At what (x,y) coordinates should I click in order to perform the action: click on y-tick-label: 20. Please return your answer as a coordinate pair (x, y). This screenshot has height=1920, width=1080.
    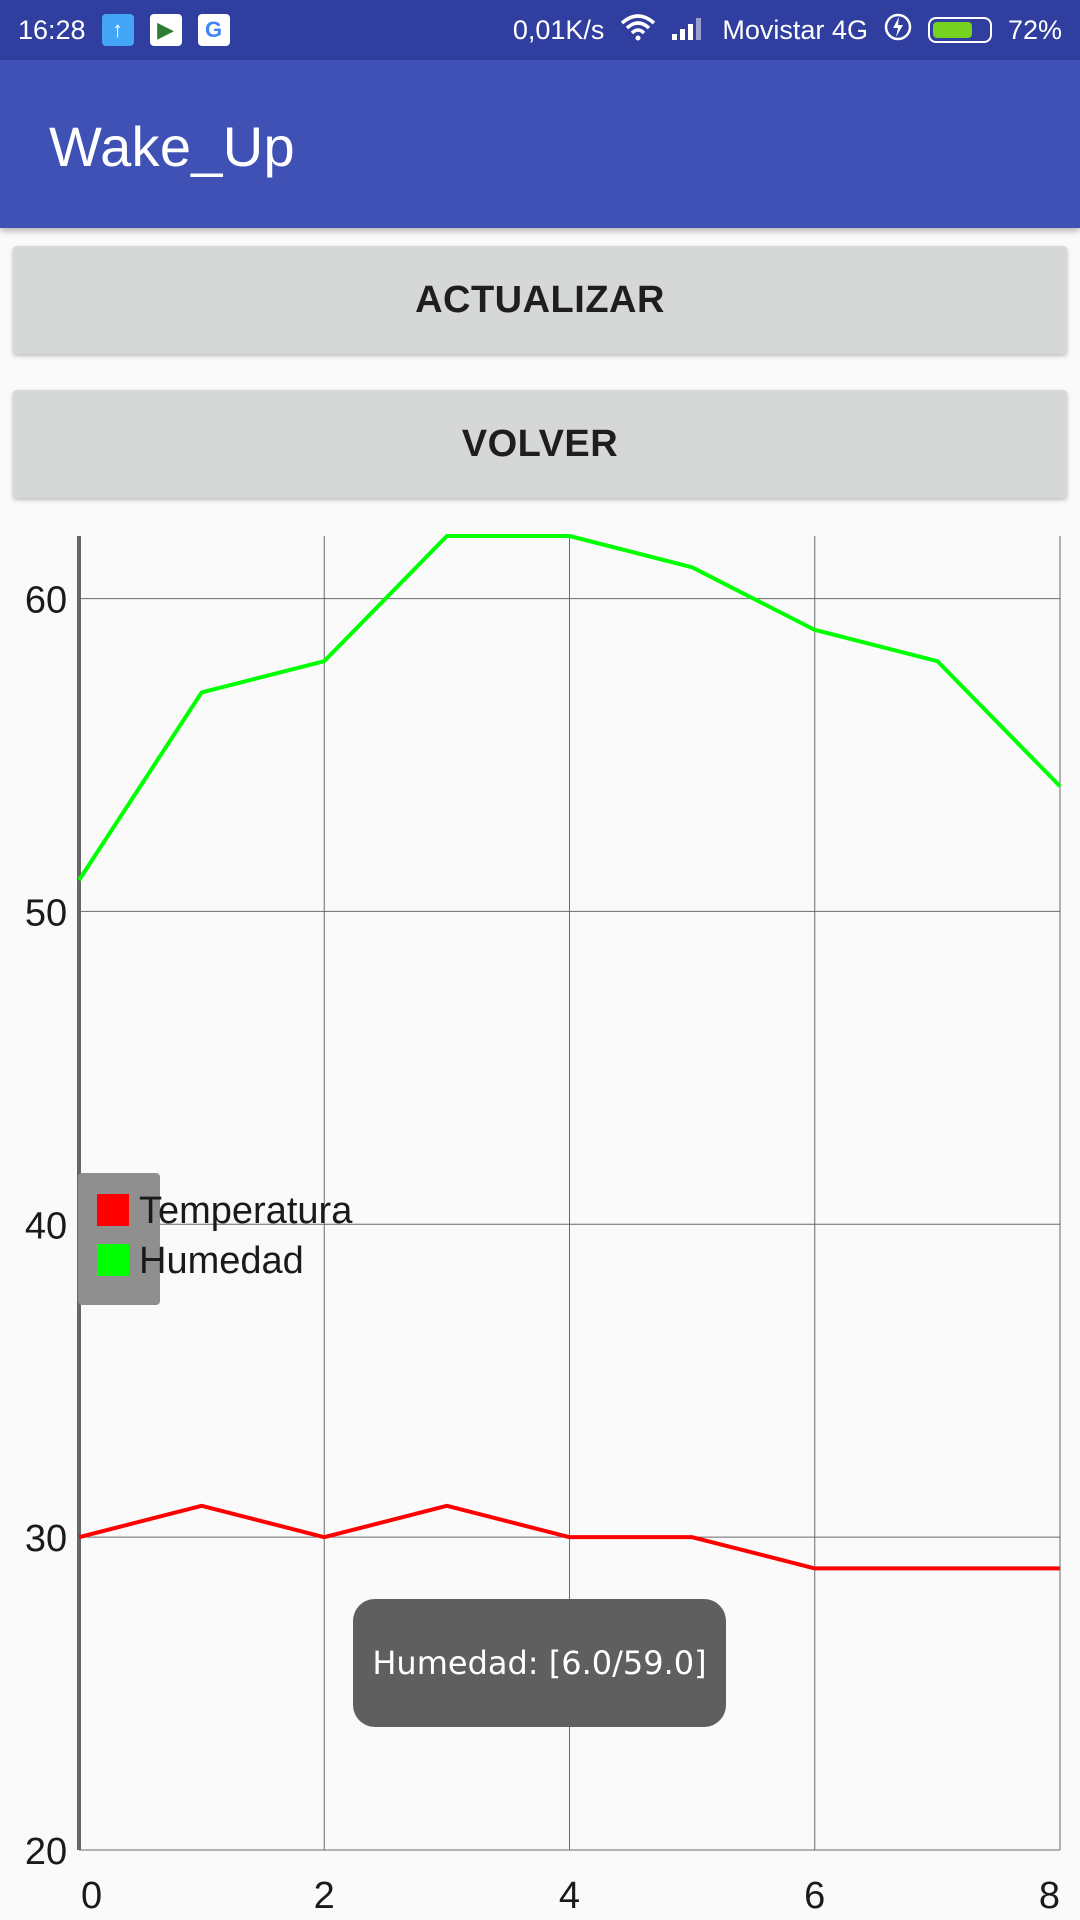
    Looking at the image, I should click on (46, 1852).